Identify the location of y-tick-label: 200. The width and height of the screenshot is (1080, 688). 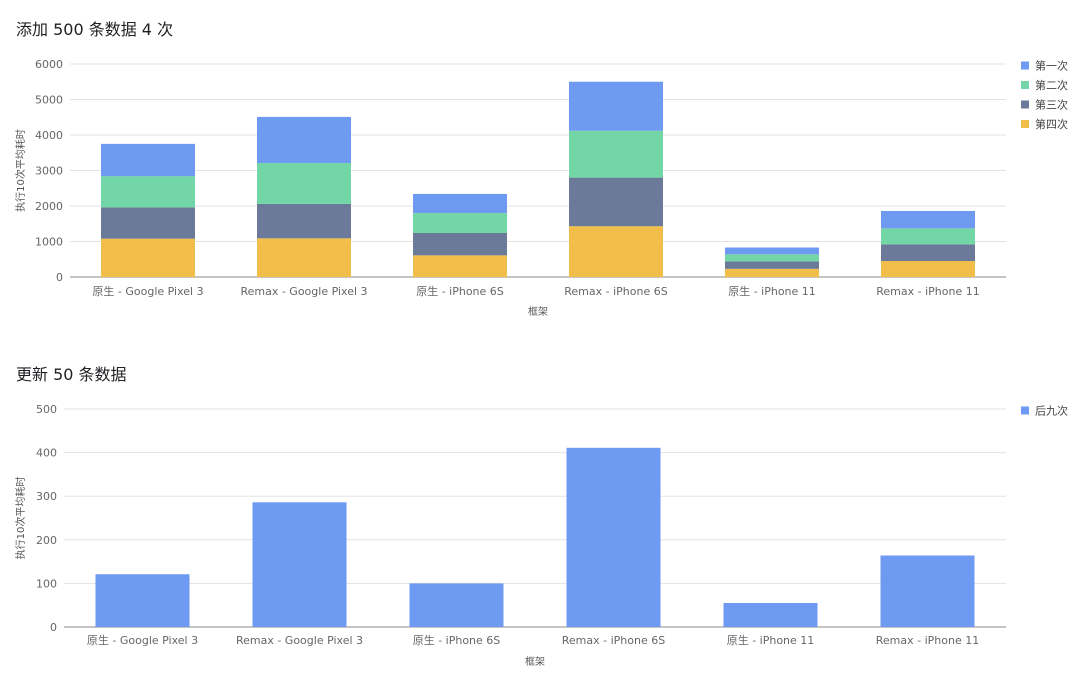
(46, 540).